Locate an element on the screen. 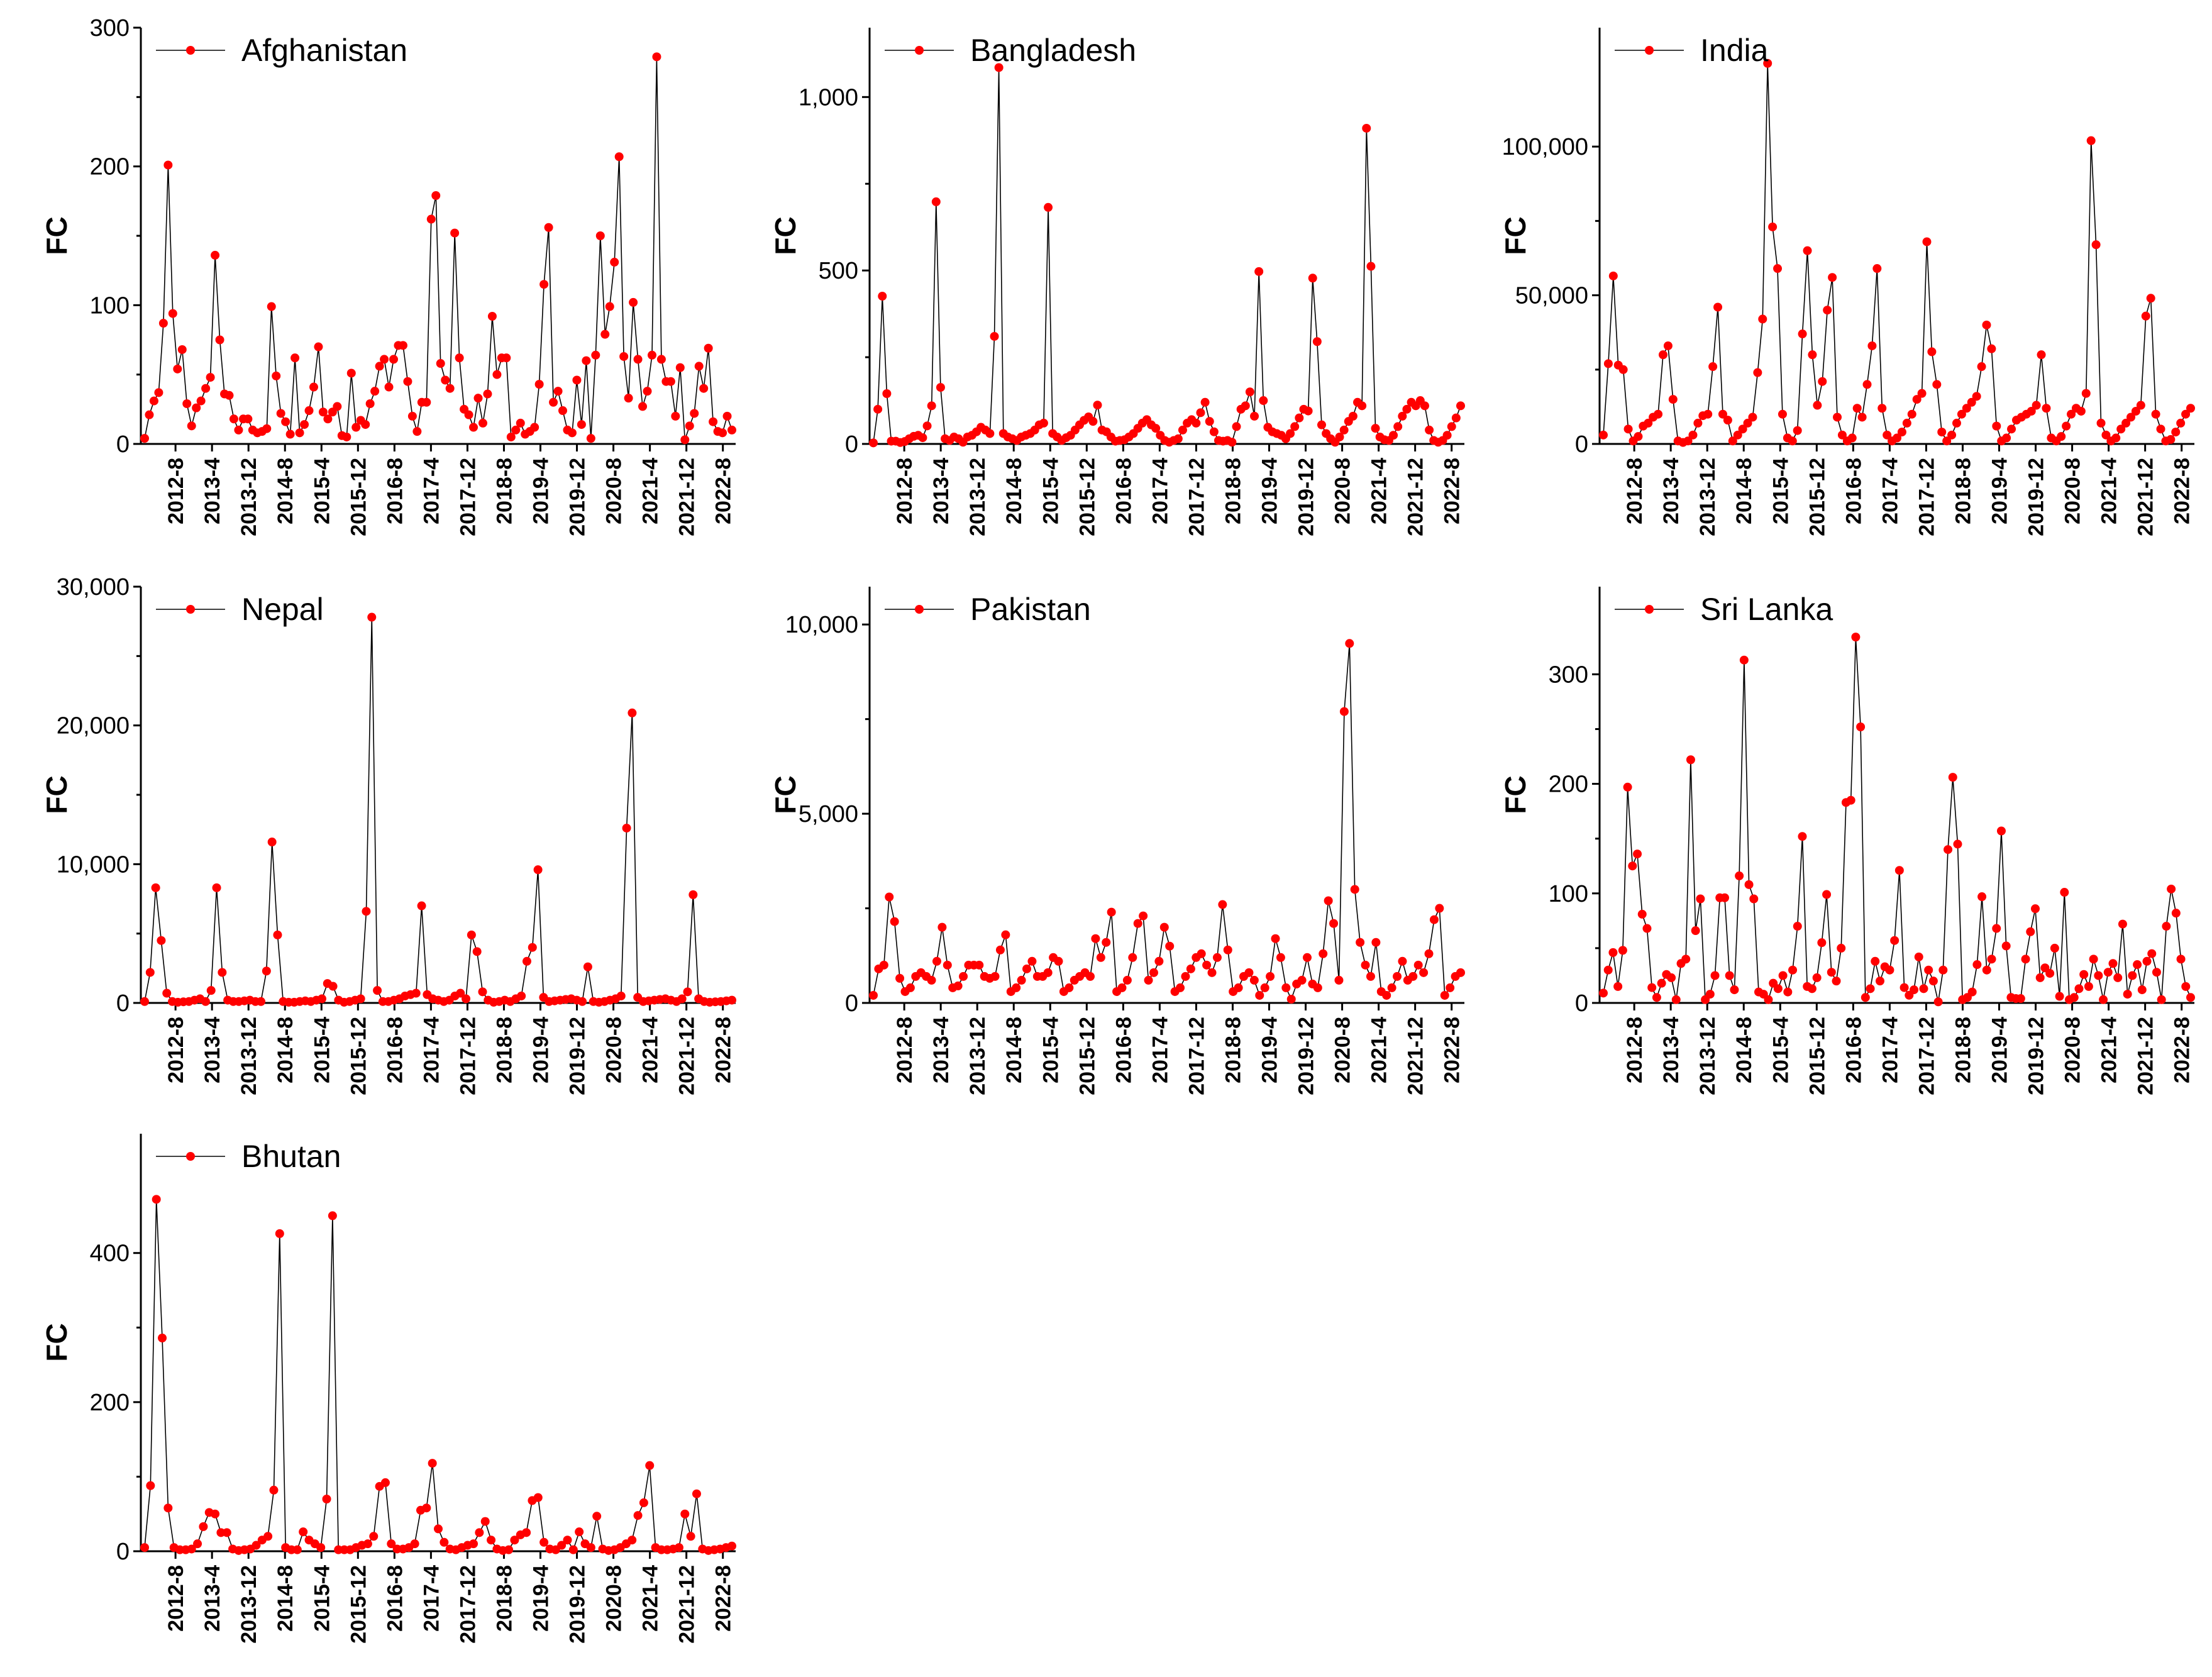 The height and width of the screenshot is (1677, 2212). nepal-x-tick-label: 2014-8 is located at coordinates (285, 1050).